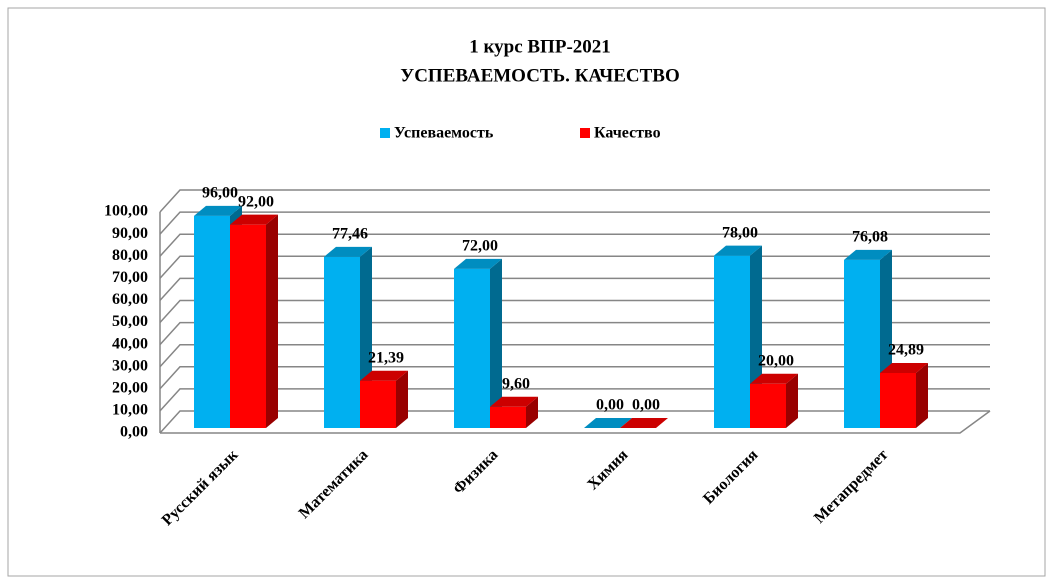  I want to click on y-tick-label: 100,00, so click(126, 211).